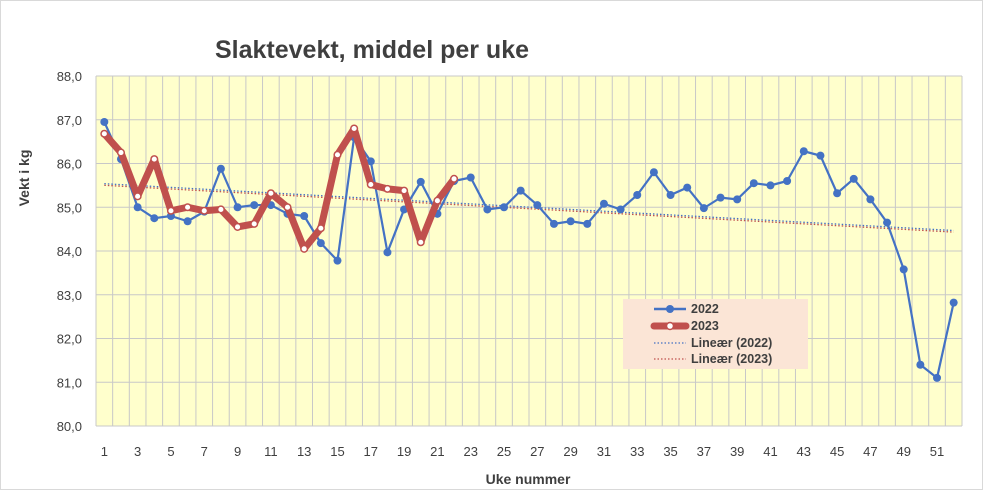 The width and height of the screenshot is (983, 490). I want to click on x-tick-label: 47, so click(870, 451).